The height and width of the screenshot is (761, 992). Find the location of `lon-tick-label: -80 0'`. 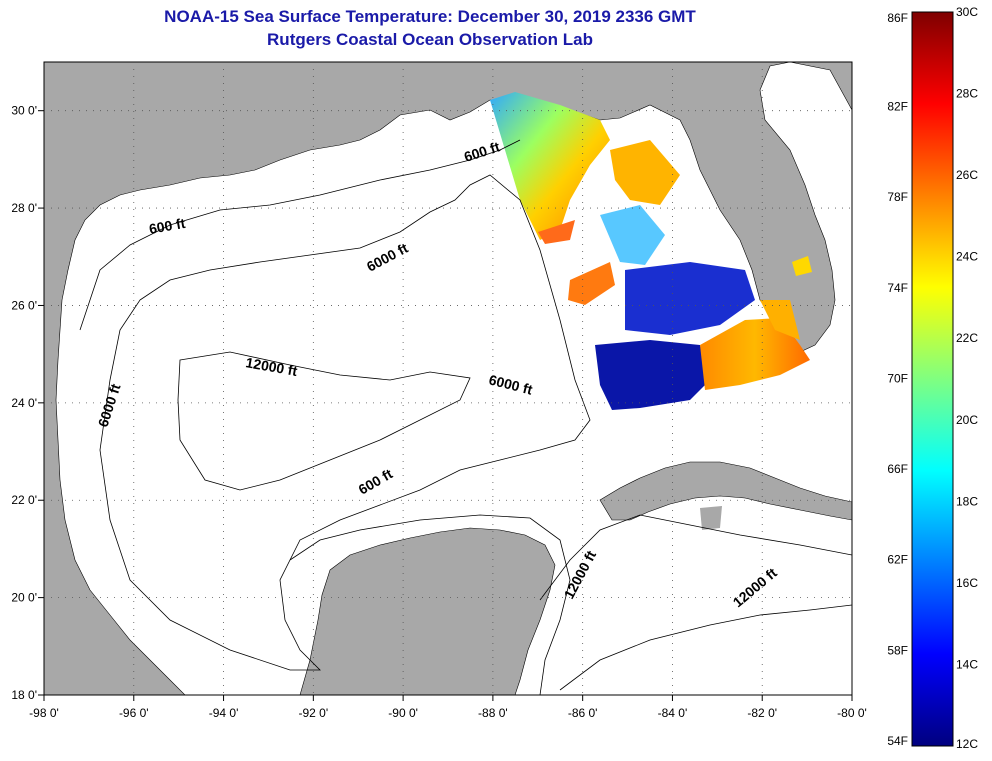

lon-tick-label: -80 0' is located at coordinates (852, 713).